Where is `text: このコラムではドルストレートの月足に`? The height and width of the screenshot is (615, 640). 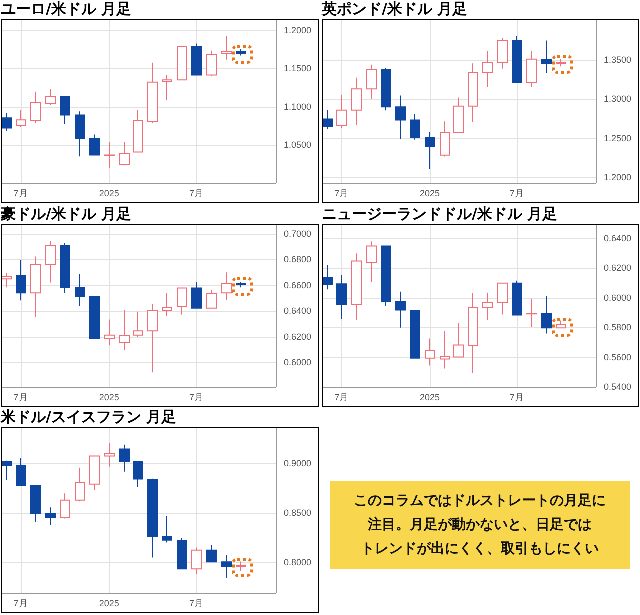
text: このコラムではドルストレートの月足に is located at coordinates (480, 501).